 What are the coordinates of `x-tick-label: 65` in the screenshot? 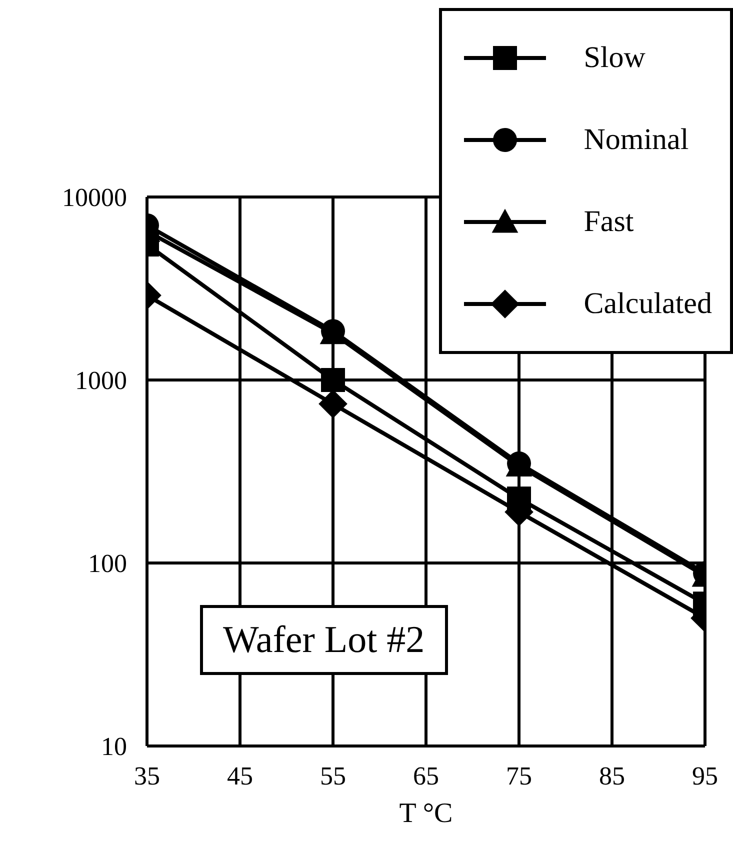 It's located at (426, 775).